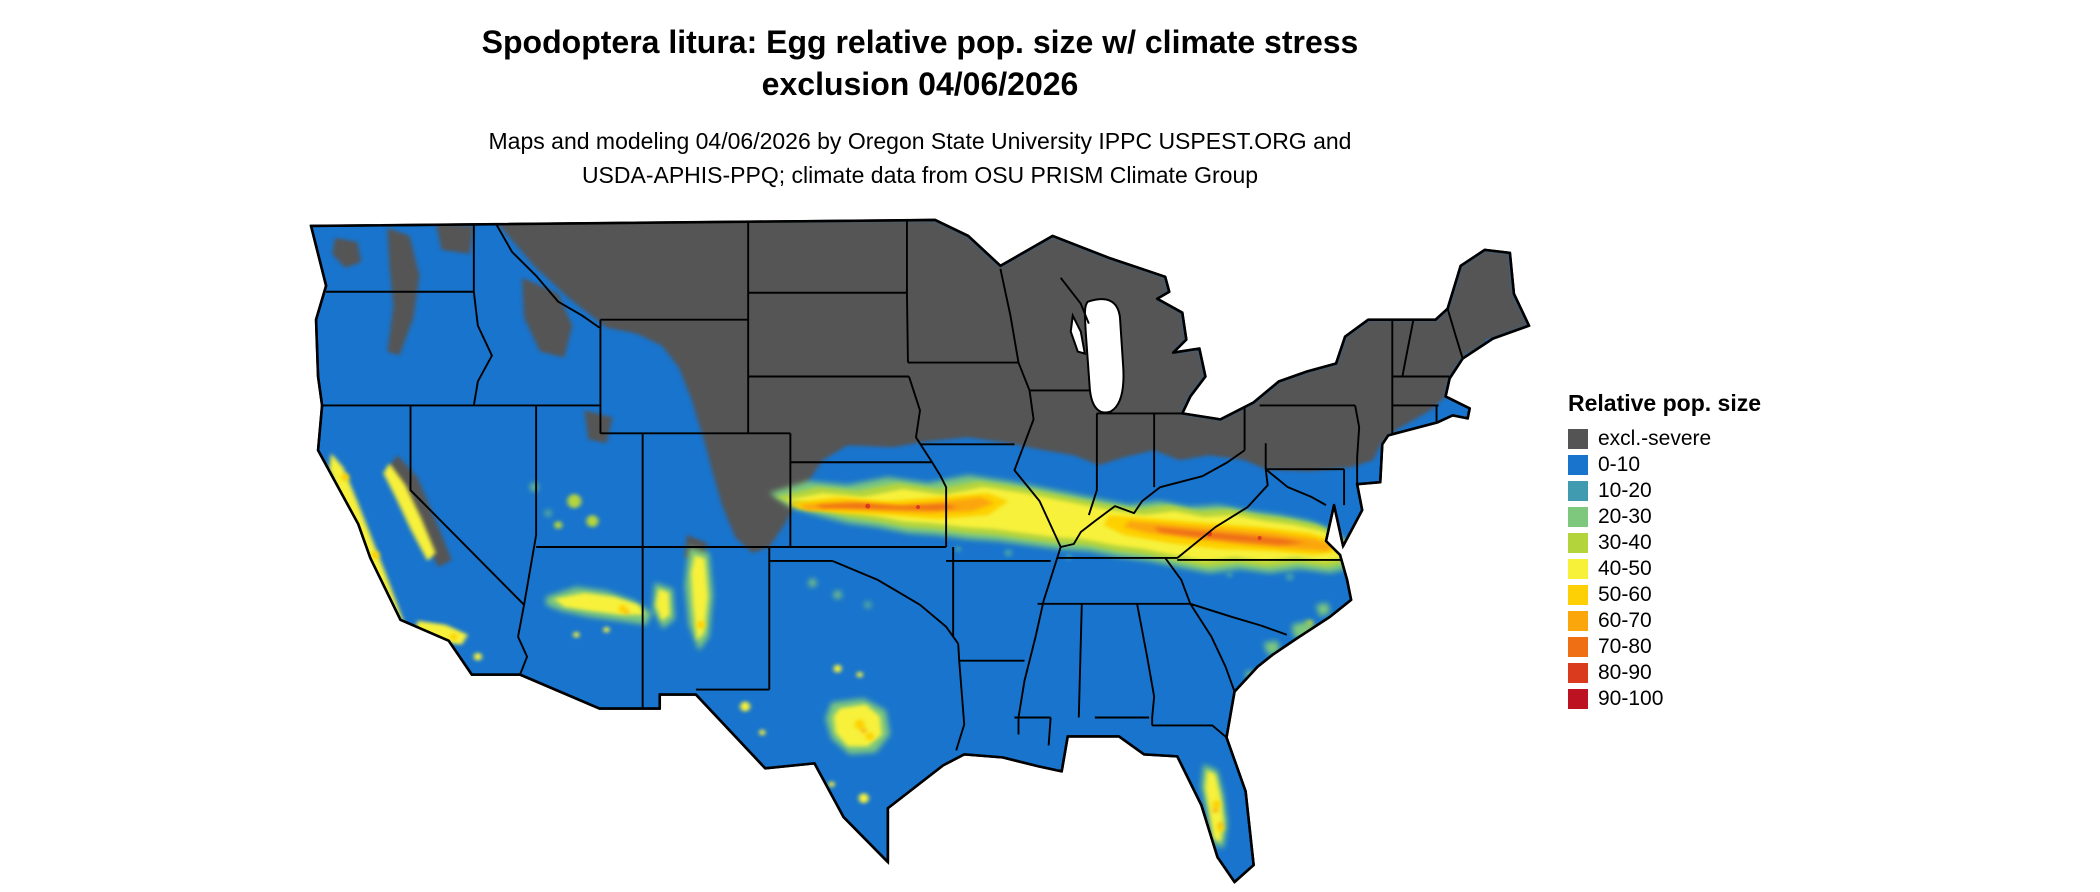  What do you see at coordinates (1619, 464) in the screenshot?
I see `legend-item-label: 0-10` at bounding box center [1619, 464].